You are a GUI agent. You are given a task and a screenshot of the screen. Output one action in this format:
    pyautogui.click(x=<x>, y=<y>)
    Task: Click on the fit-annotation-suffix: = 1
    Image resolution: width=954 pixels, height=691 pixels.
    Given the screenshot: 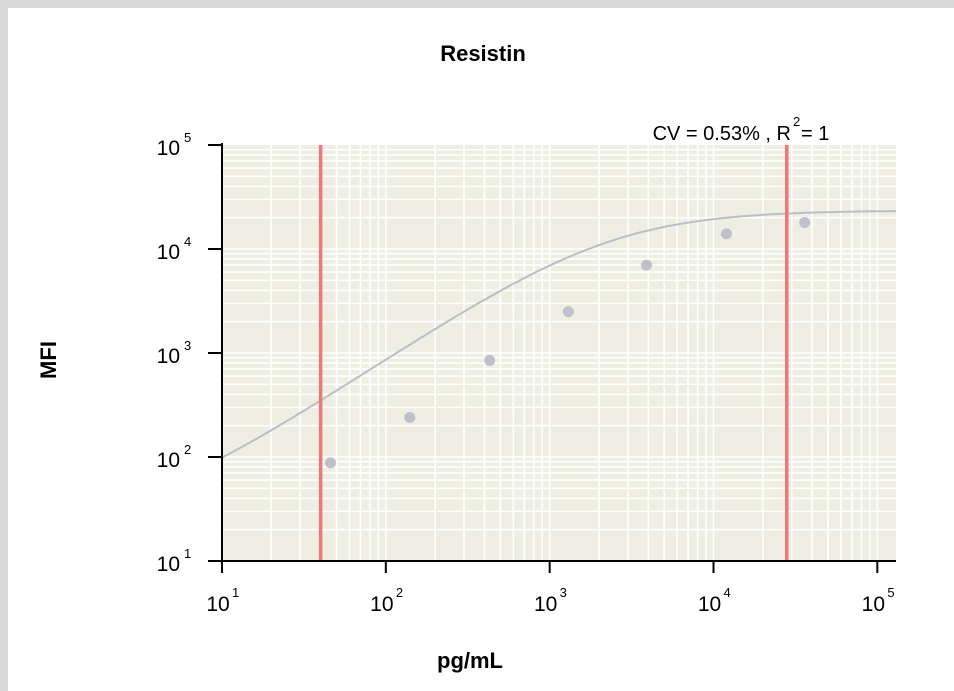 What is the action you would take?
    pyautogui.click(x=815, y=134)
    